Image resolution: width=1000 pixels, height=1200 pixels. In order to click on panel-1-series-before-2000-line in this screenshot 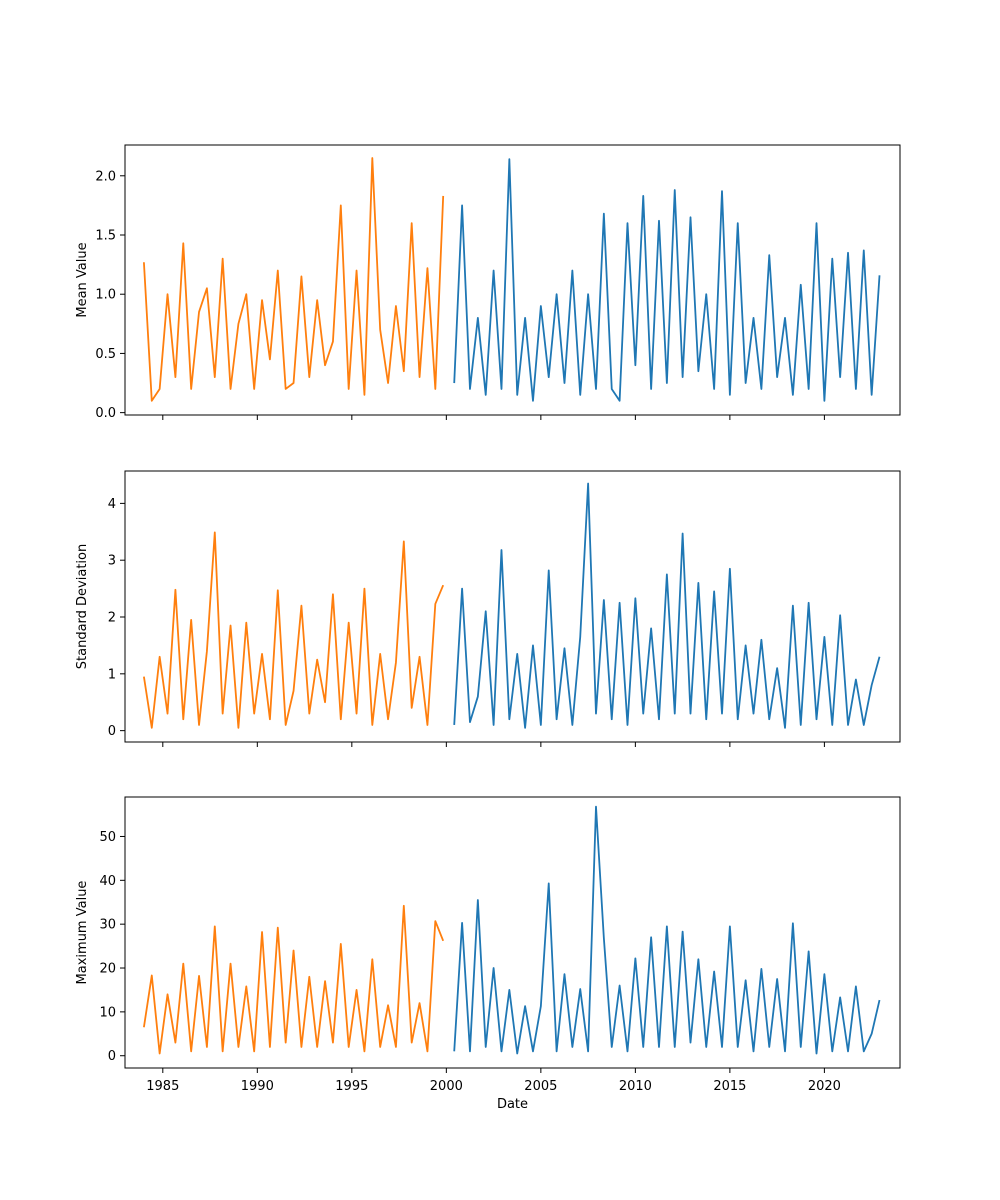, I will do `click(294, 279)`.